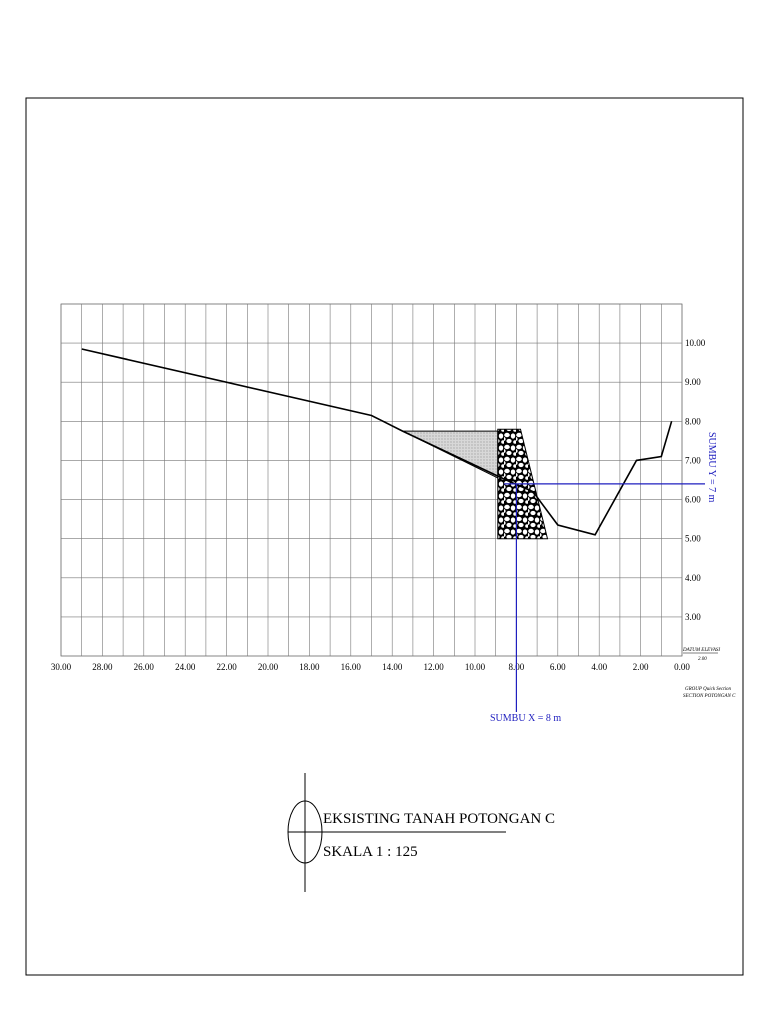 The image size is (768, 1024). I want to click on x-tick-label: 14.00, so click(392, 667).